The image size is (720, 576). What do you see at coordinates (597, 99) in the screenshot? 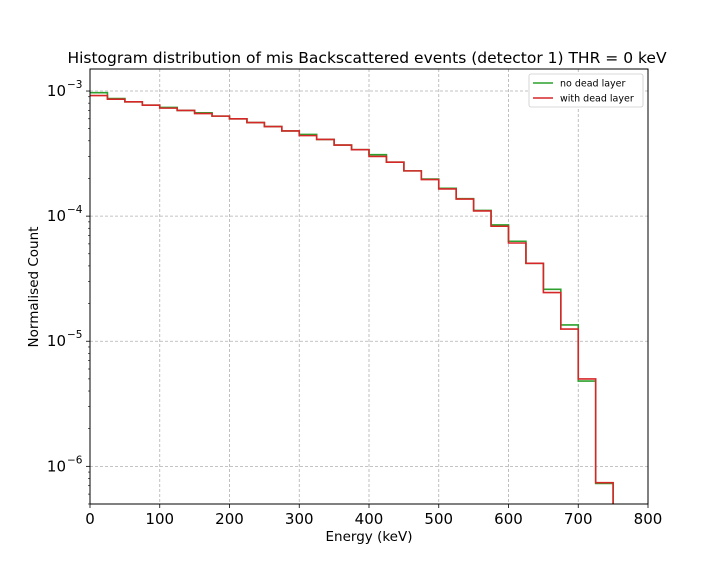
I see `legend-label: with dead layer` at bounding box center [597, 99].